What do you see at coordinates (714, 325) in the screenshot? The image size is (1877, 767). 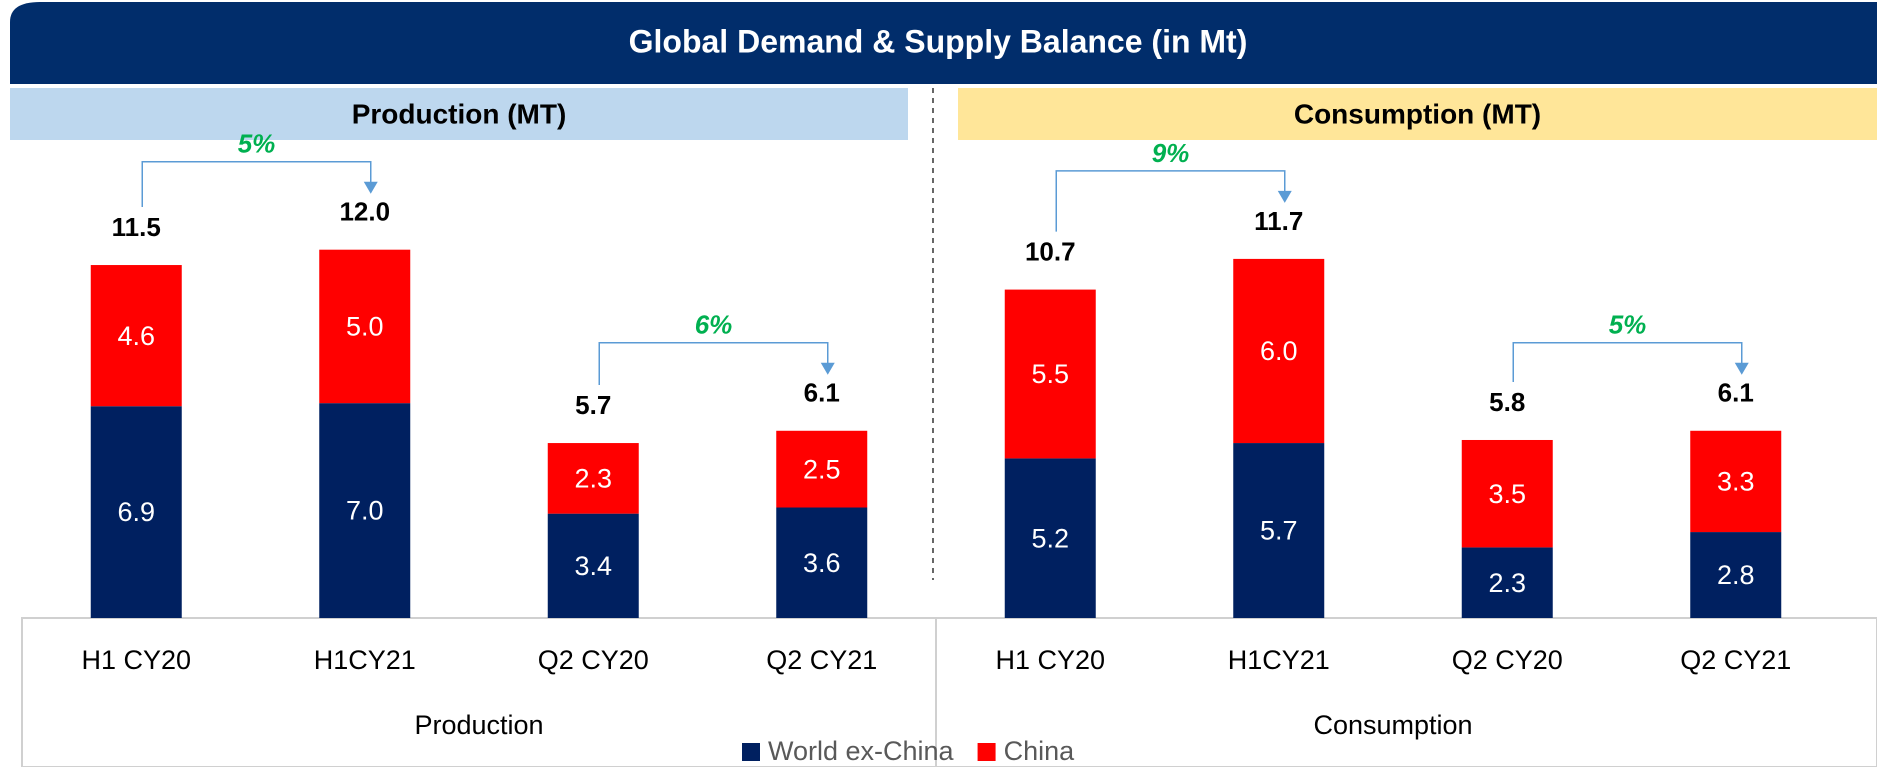 I see `growth-label: 6%` at bounding box center [714, 325].